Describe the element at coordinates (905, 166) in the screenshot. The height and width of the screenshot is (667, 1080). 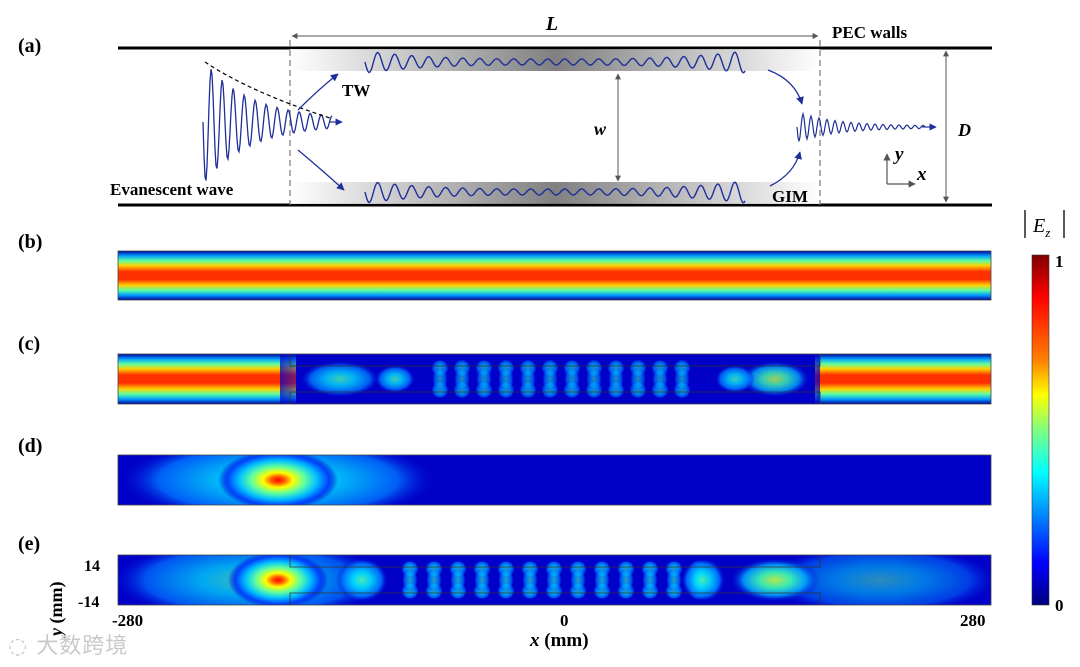
I see `coordinate-axes: y x` at that location.